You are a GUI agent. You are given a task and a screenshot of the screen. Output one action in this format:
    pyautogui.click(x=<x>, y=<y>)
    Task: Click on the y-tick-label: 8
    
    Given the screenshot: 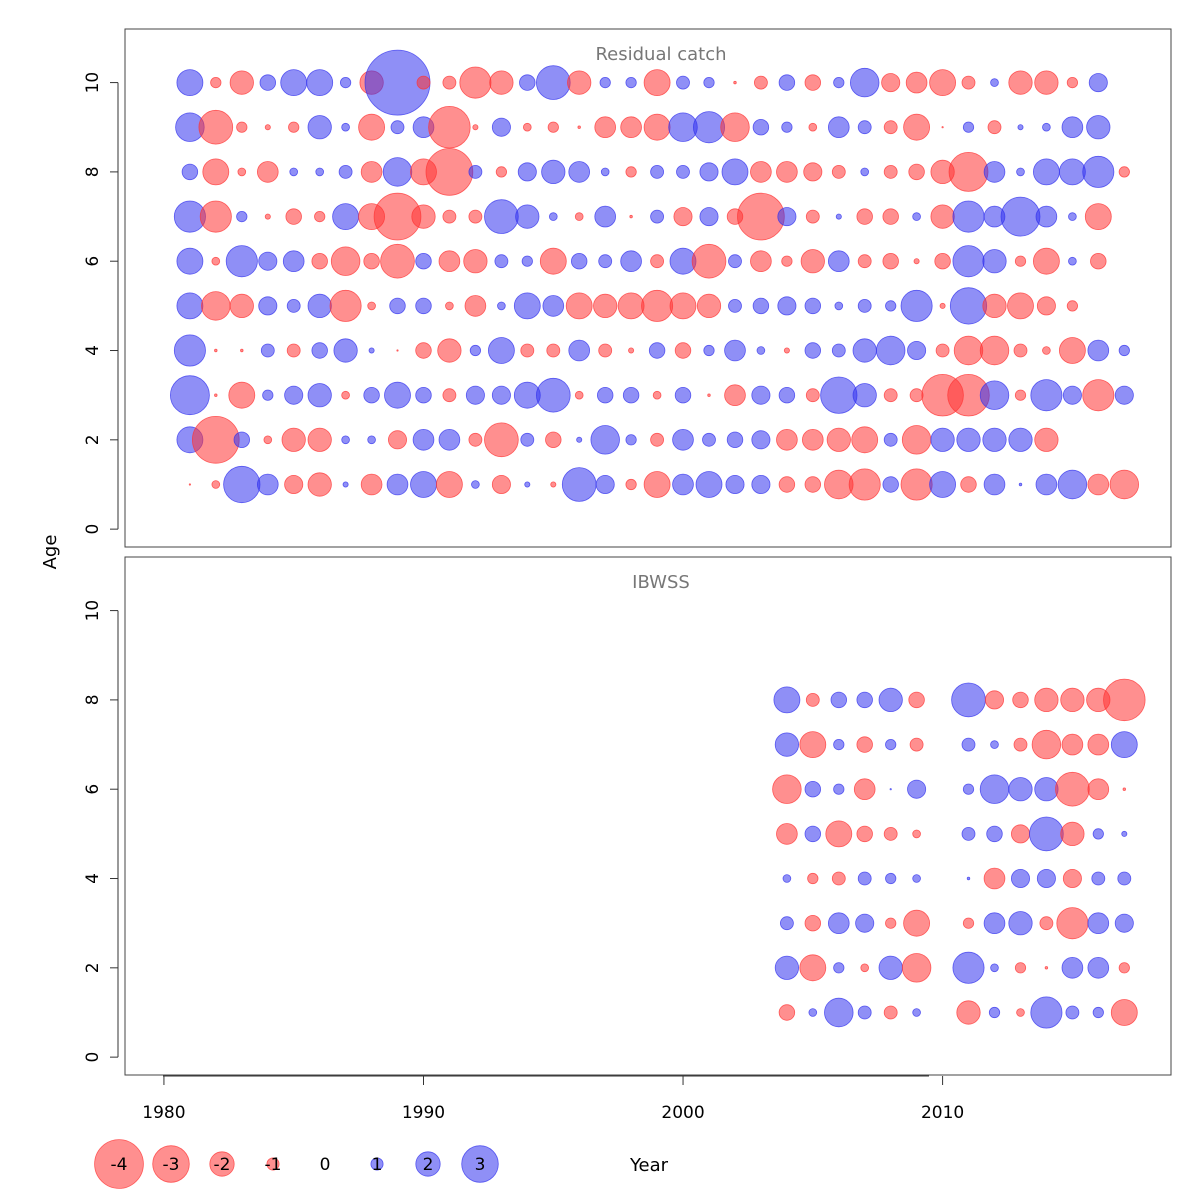 What is the action you would take?
    pyautogui.click(x=93, y=699)
    